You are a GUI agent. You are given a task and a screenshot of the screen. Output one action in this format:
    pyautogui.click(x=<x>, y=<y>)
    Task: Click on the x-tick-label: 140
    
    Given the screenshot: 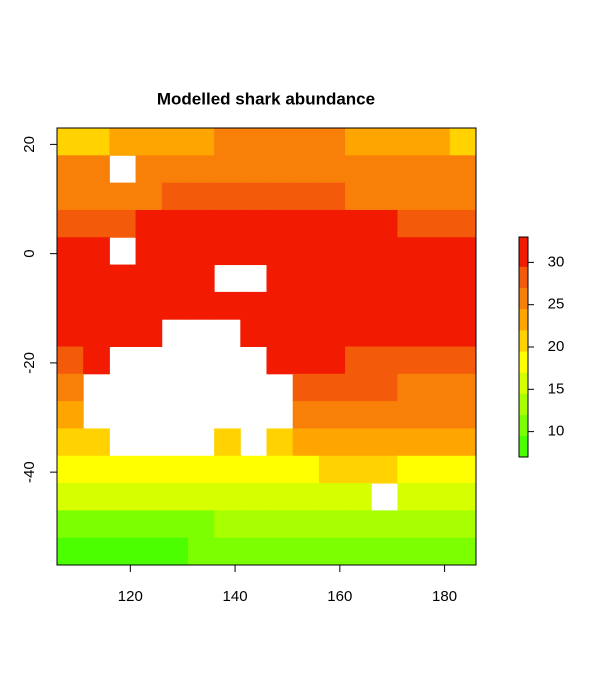 What is the action you would take?
    pyautogui.click(x=235, y=596)
    